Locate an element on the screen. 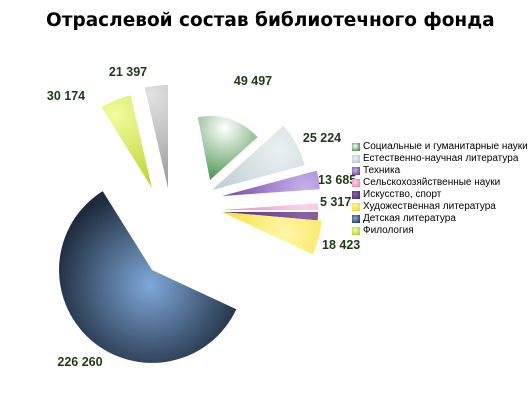  data-label-6: 18 423 is located at coordinates (341, 245).